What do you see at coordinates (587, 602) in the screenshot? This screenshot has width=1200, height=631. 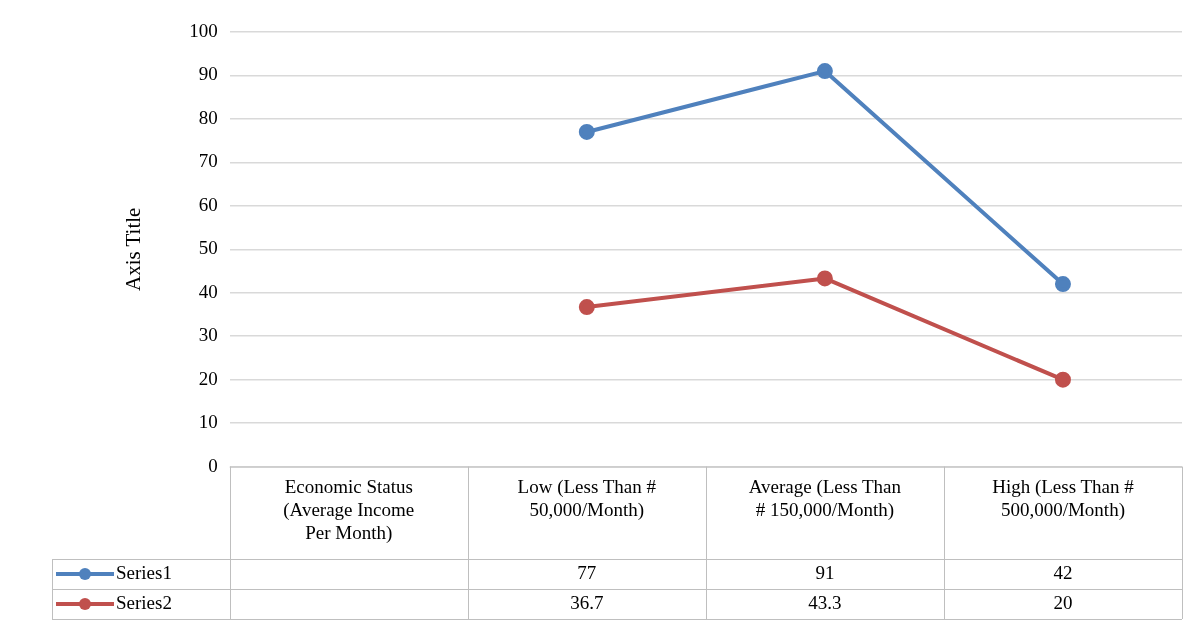 I see `data-label: 36.7` at bounding box center [587, 602].